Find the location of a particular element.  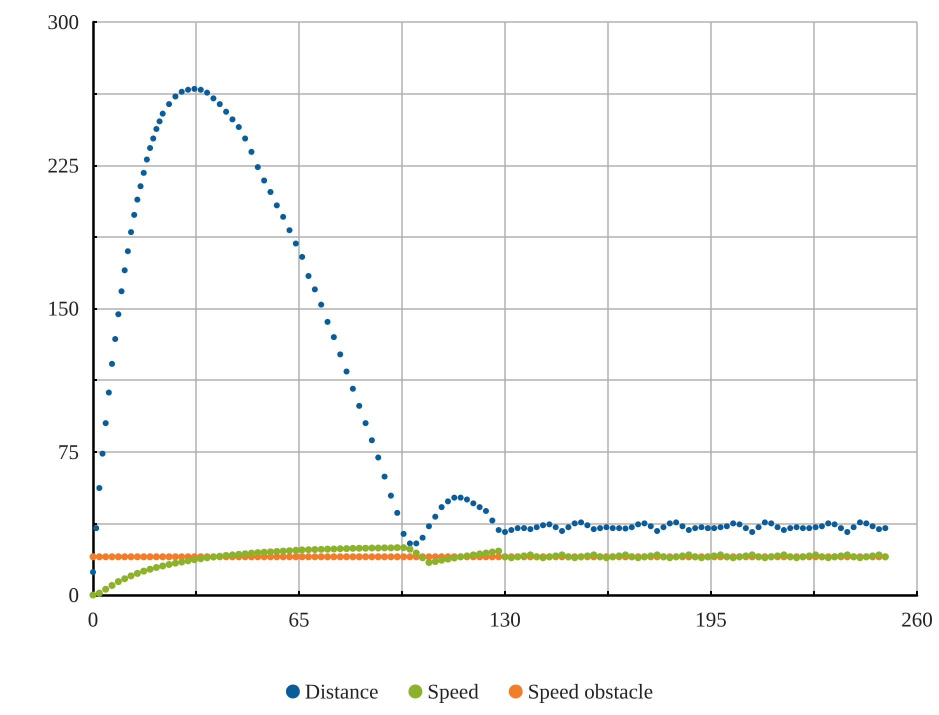

x-tick-label: 0 is located at coordinates (93, 620).